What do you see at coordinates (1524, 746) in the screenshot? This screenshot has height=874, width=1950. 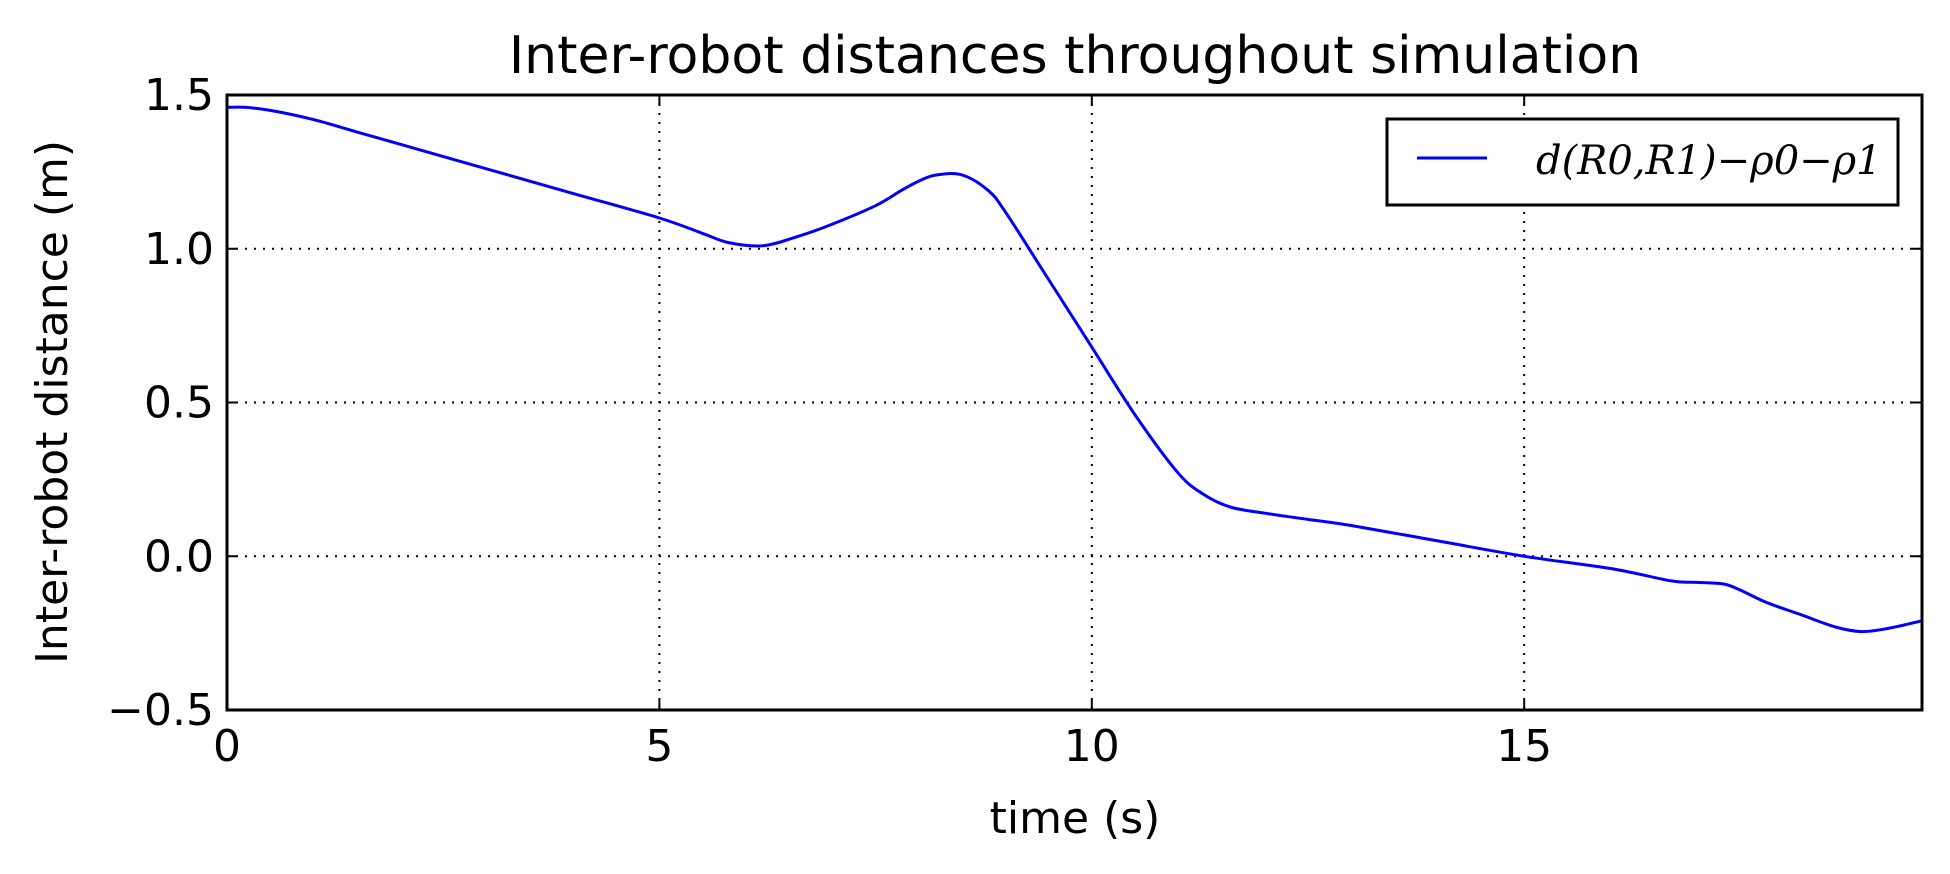 I see `x-tick-label: 15` at bounding box center [1524, 746].